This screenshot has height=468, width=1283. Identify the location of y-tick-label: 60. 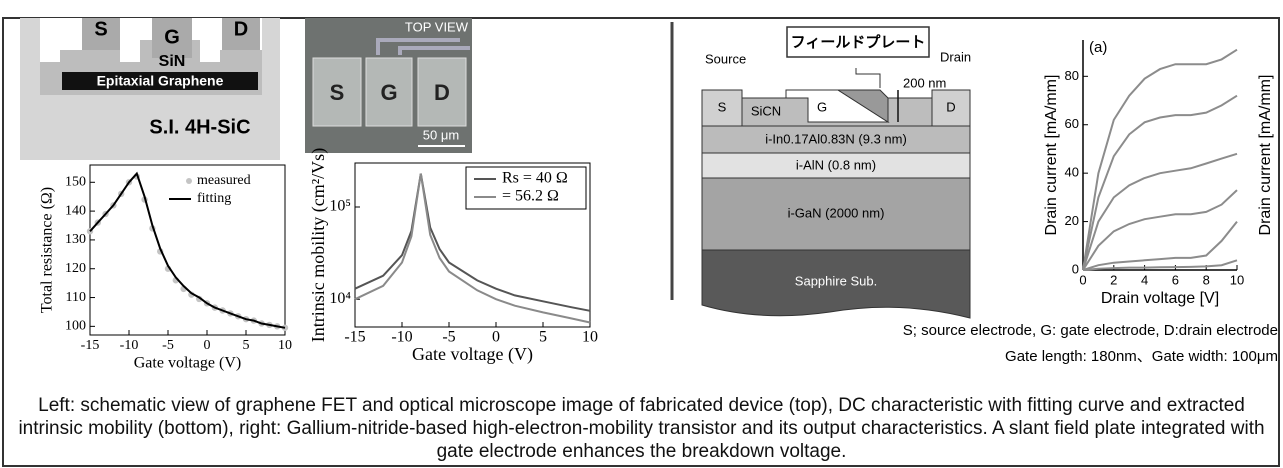
(1072, 123).